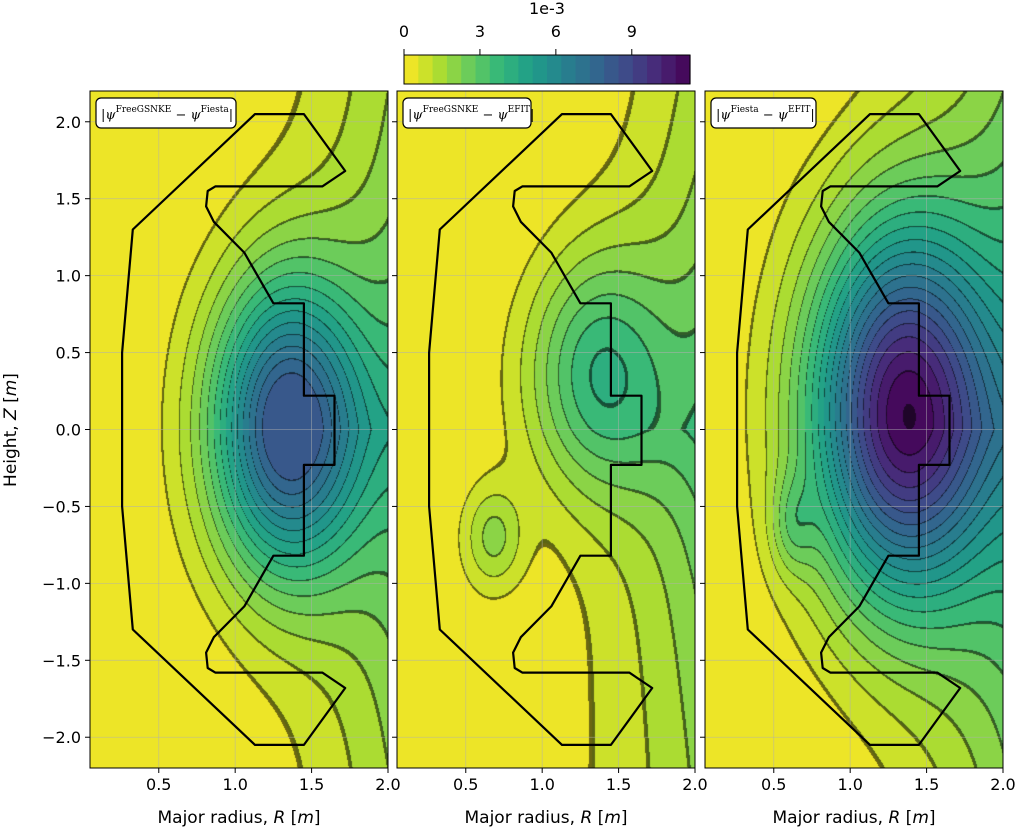  I want to click on colorbar-label: 1e-3, so click(547, 9).